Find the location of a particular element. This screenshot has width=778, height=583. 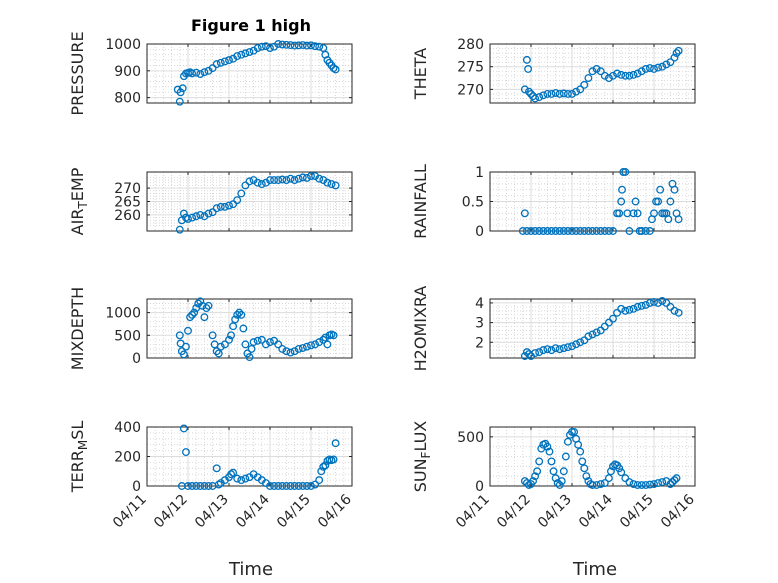

y-axis-label: THETA is located at coordinates (420, 74).